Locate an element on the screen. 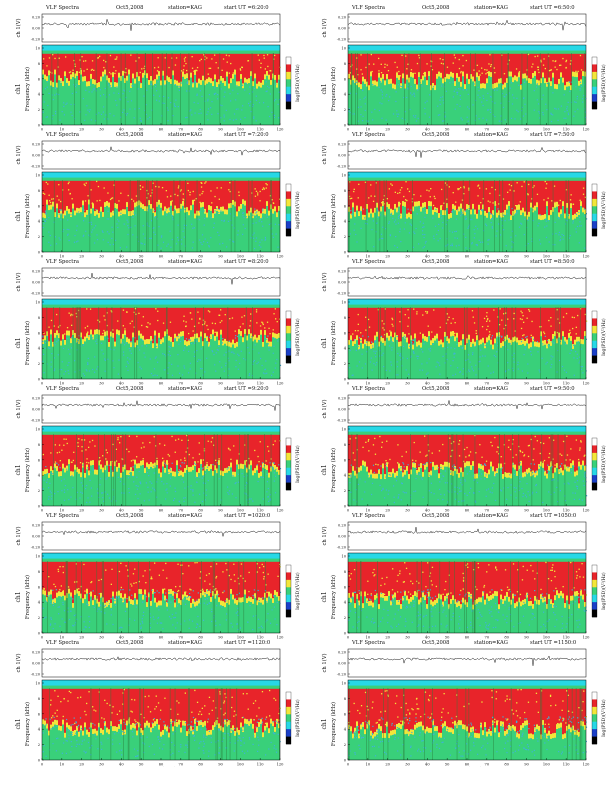  freq-tick-label: 8 is located at coordinates (39, 318).